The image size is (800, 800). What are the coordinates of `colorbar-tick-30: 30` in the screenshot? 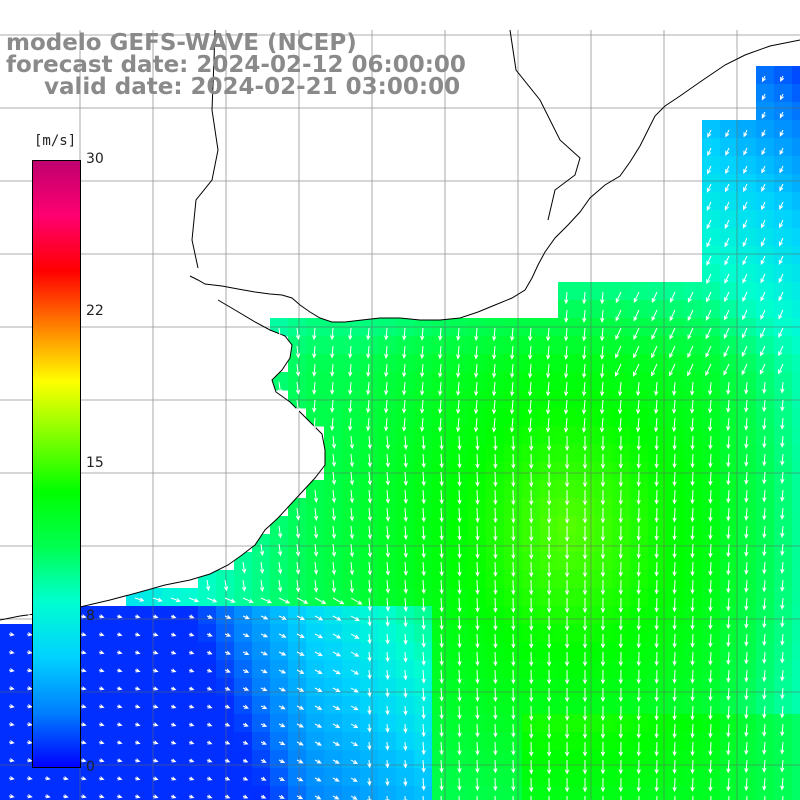 It's located at (95, 159).